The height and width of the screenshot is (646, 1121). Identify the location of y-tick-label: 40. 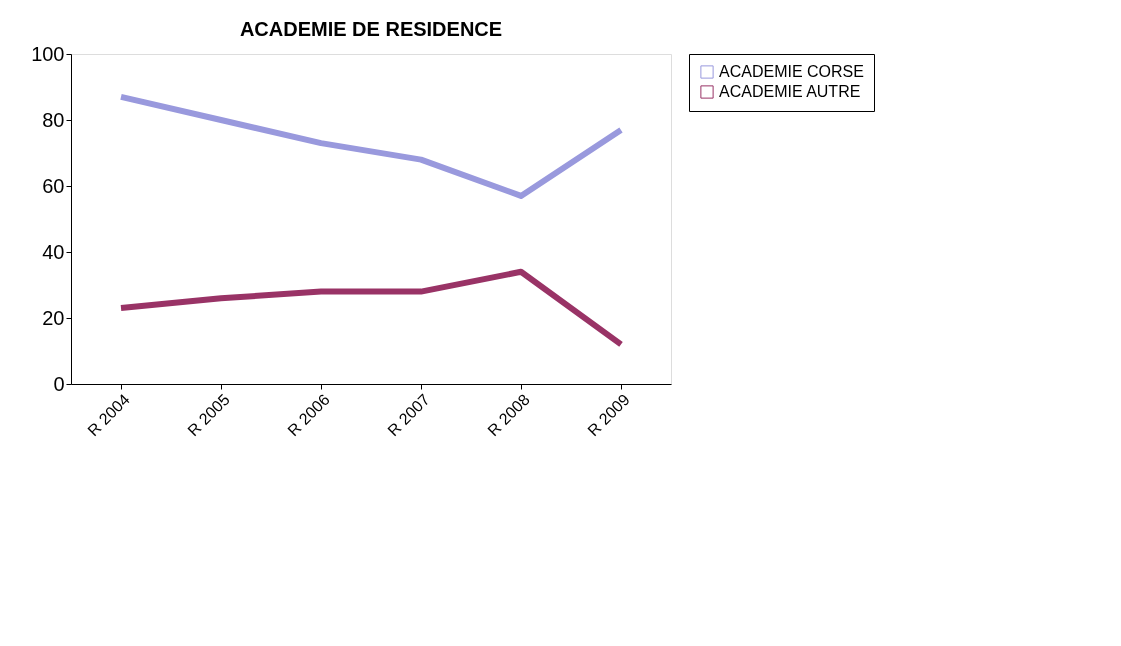
(53, 251).